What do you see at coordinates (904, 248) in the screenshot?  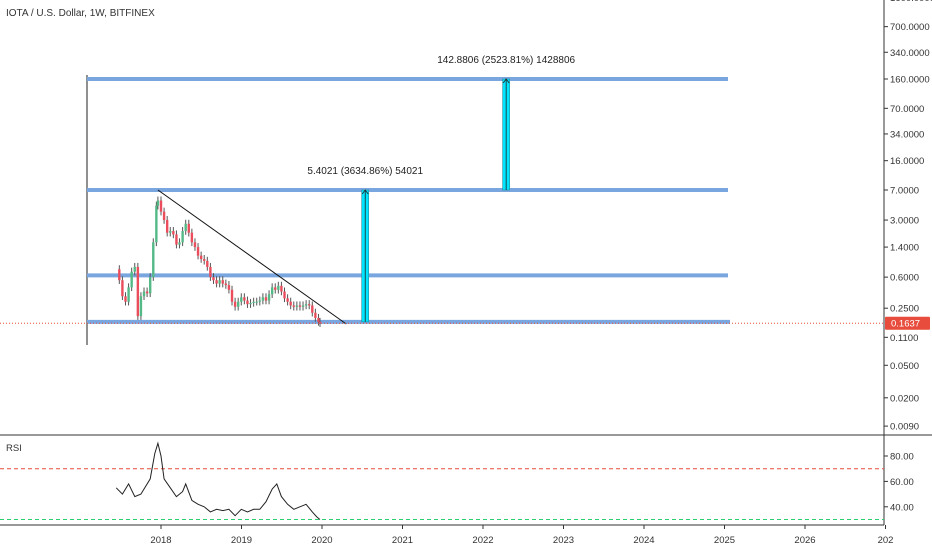 I see `price-axis-label: 1.4000` at bounding box center [904, 248].